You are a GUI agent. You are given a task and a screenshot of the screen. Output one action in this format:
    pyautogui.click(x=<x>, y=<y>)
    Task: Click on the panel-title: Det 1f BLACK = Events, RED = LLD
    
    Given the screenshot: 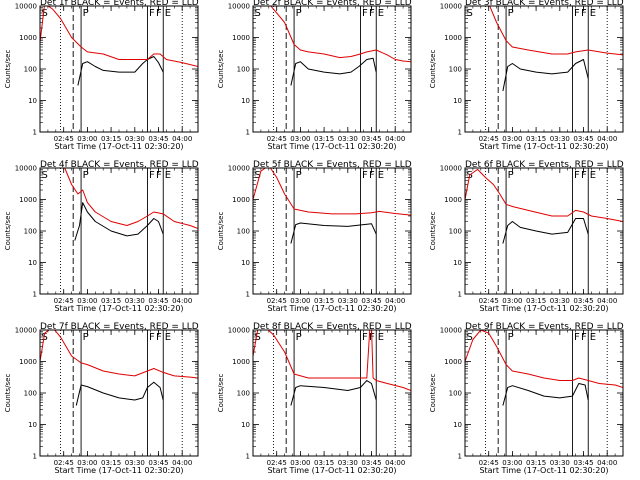 What is the action you would take?
    pyautogui.click(x=119, y=4)
    